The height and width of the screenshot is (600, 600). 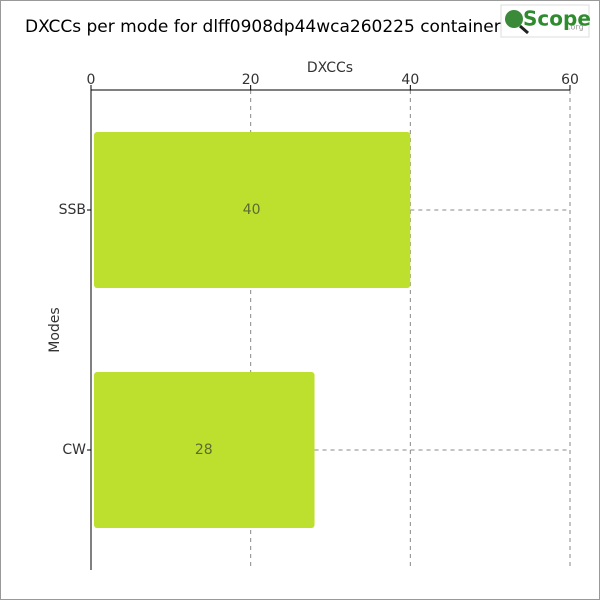 I want to click on logo-text: Scope, so click(x=557, y=19).